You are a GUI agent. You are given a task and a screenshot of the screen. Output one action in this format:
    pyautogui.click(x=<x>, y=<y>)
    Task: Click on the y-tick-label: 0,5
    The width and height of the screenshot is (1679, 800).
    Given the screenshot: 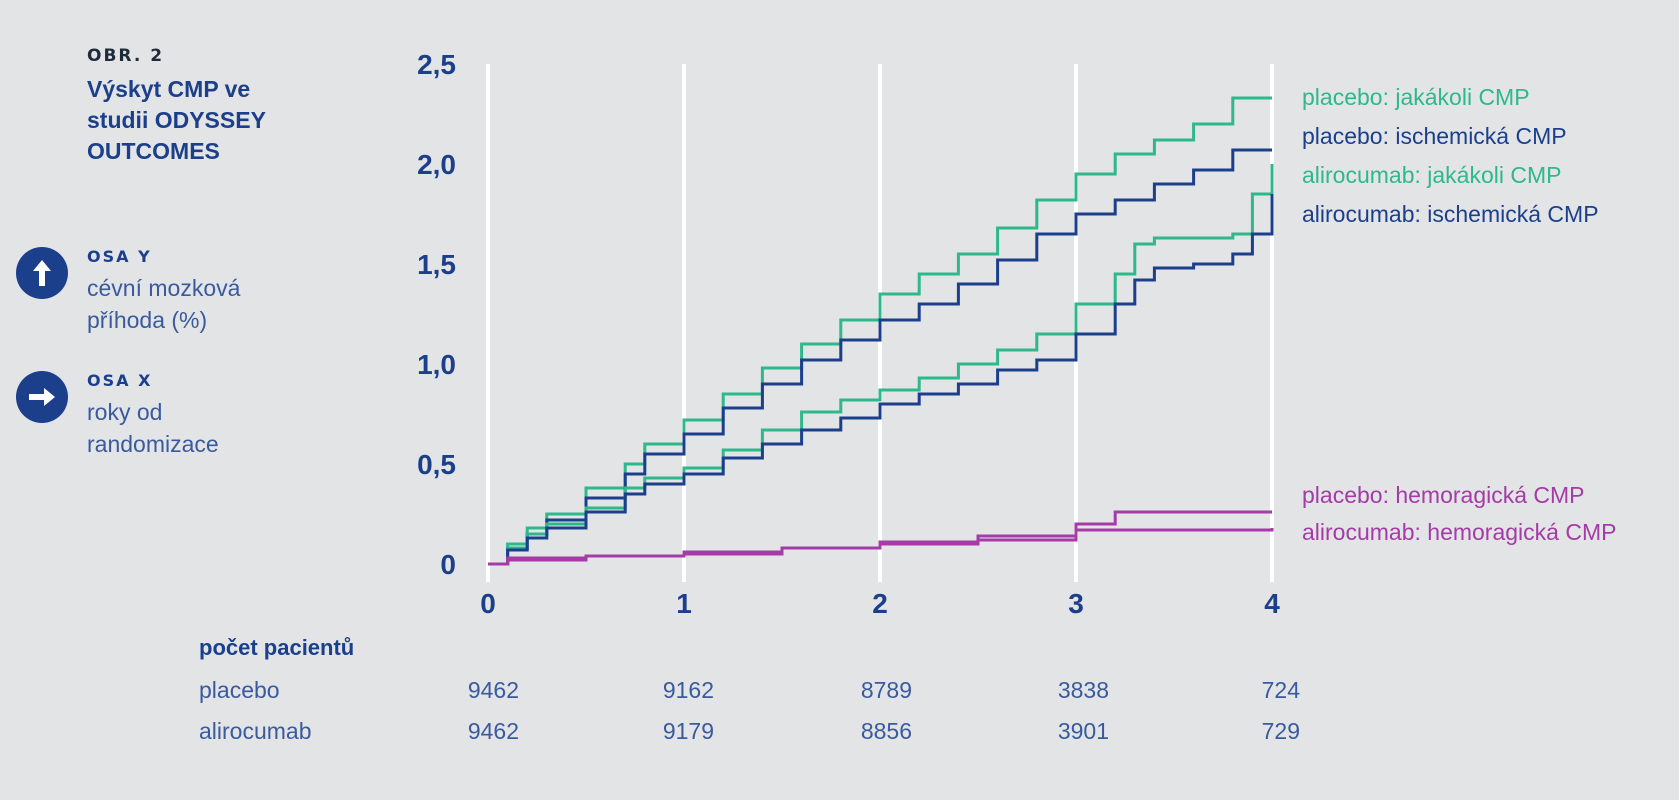 What is the action you would take?
    pyautogui.click(x=436, y=464)
    